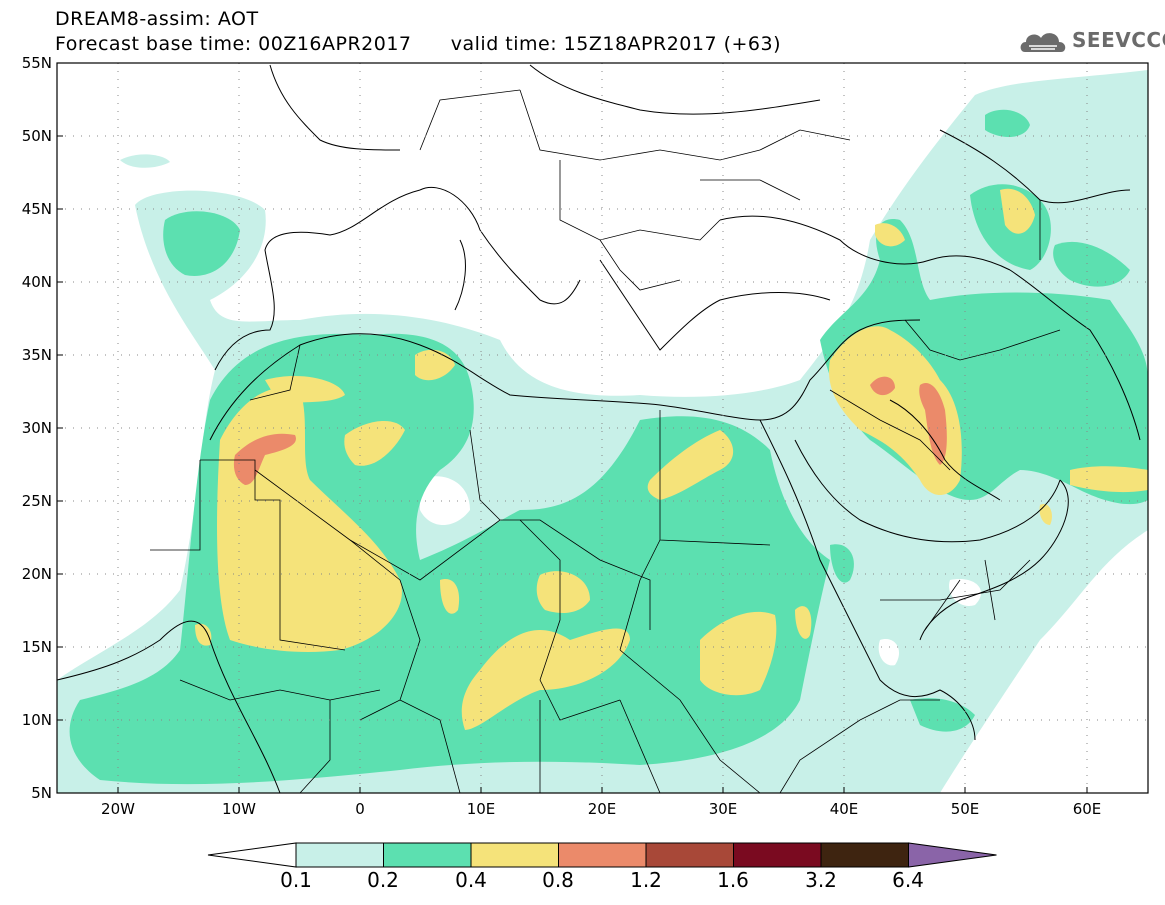 This screenshot has height=905, width=1165. Describe the element at coordinates (239, 809) in the screenshot. I see `lon-label: 10W` at that location.